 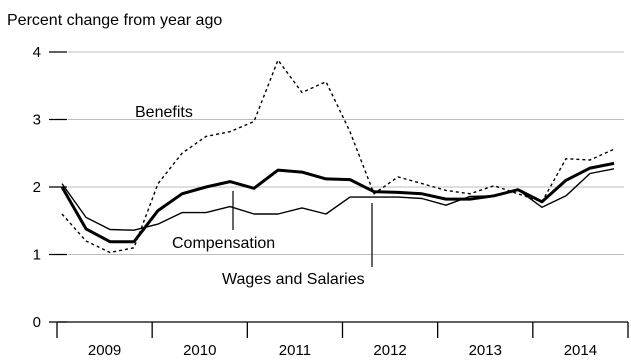 I want to click on annotation-label-wages-and-salaries: Wages and Salaries, so click(x=293, y=279).